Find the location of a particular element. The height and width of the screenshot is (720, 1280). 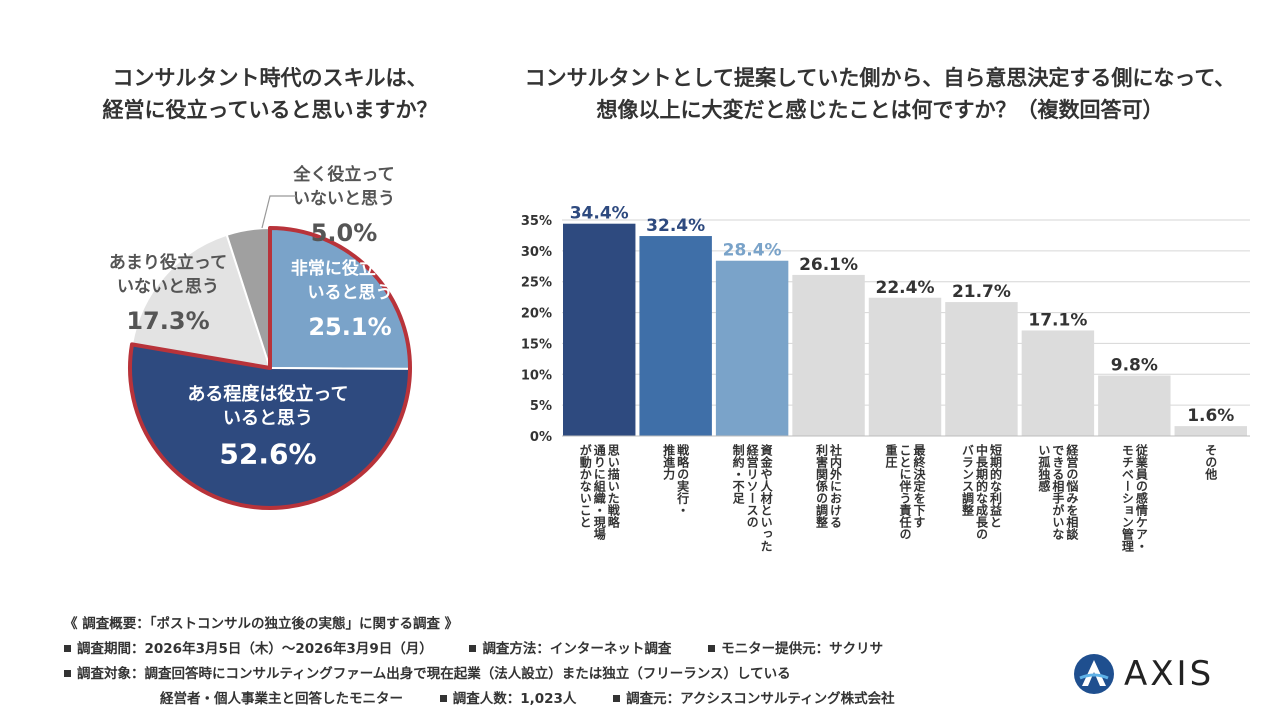

pie-slice-value: 25.1% is located at coordinates (349, 327).